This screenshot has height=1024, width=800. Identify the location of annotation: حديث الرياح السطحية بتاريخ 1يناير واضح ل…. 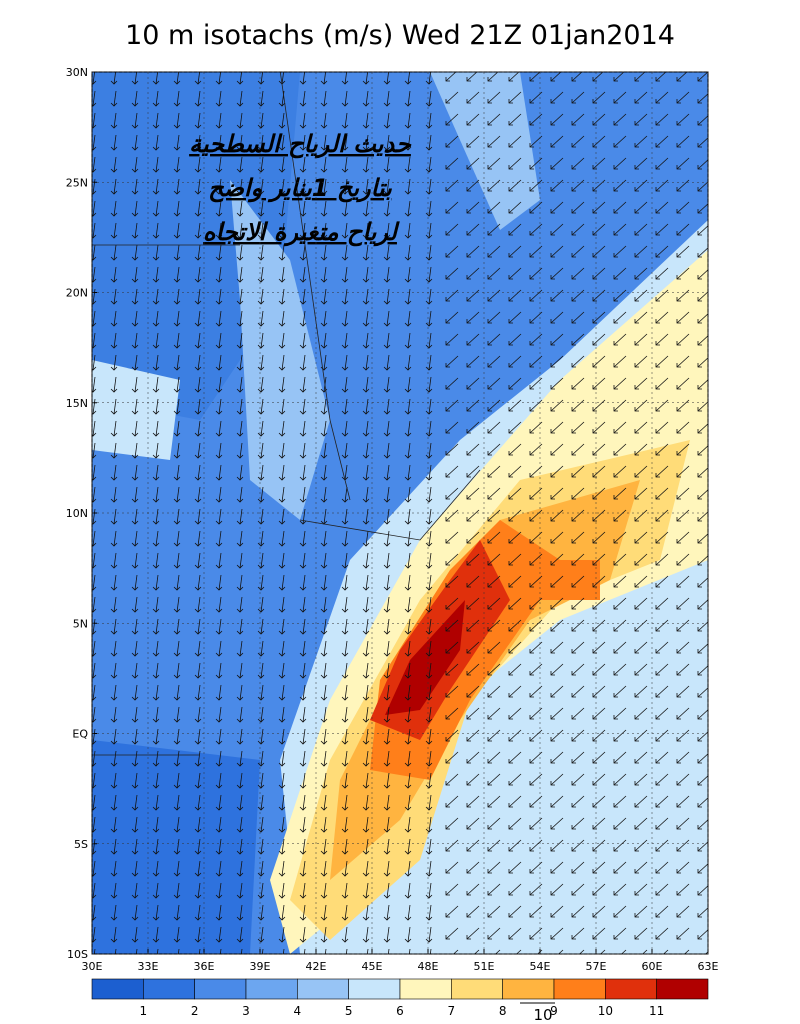
(300, 188).